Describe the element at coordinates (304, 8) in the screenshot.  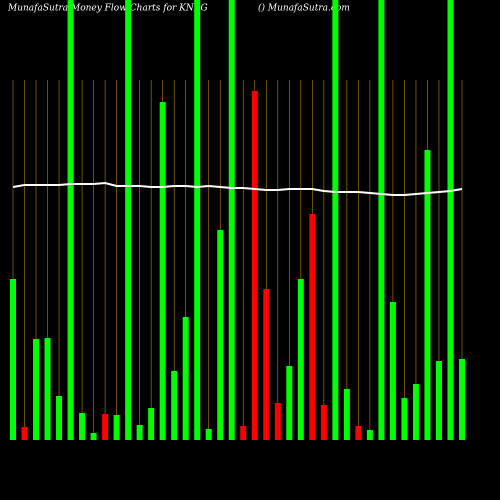
I see `chart-subtitle: () MunafaSutra.com` at that location.